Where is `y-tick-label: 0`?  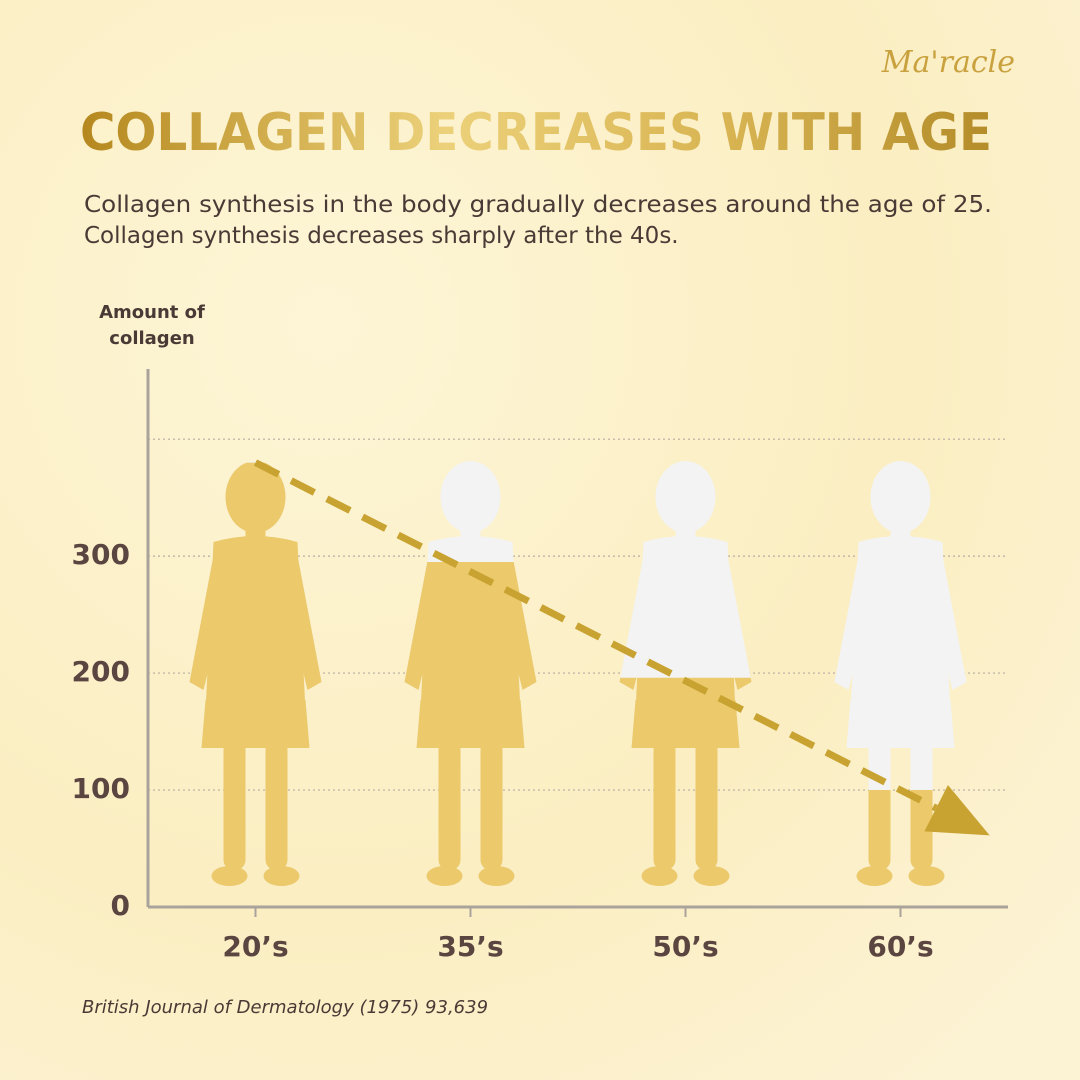
y-tick-label: 0 is located at coordinates (120, 905).